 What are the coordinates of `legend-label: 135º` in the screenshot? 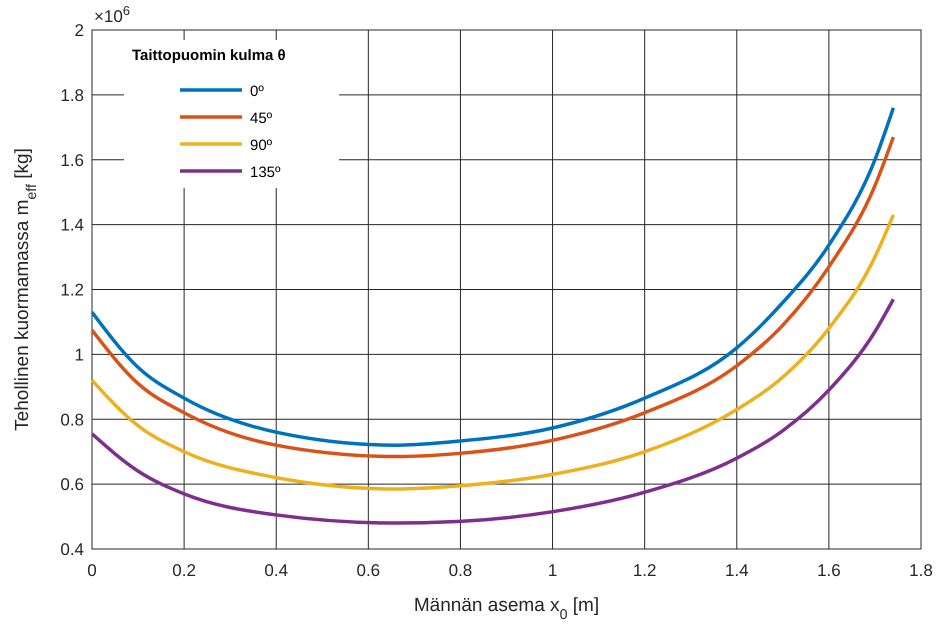 It's located at (266, 172).